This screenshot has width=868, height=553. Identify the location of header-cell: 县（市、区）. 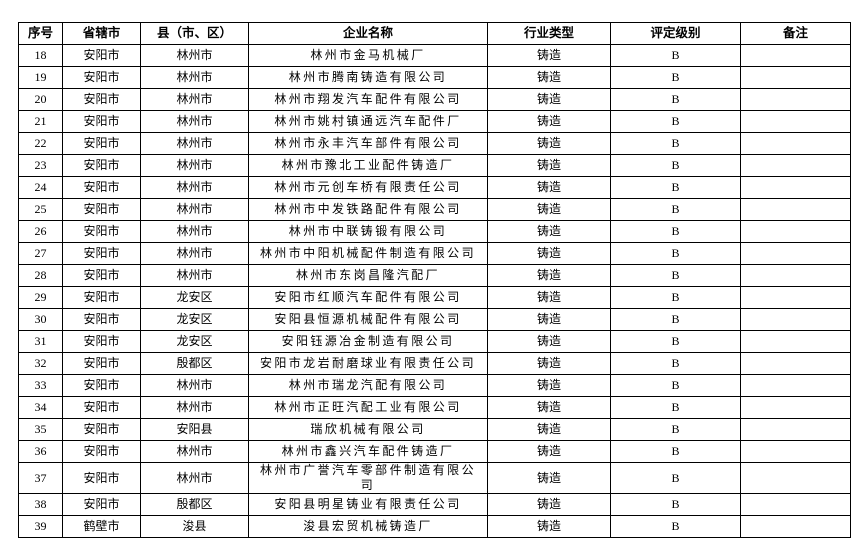
(194, 33).